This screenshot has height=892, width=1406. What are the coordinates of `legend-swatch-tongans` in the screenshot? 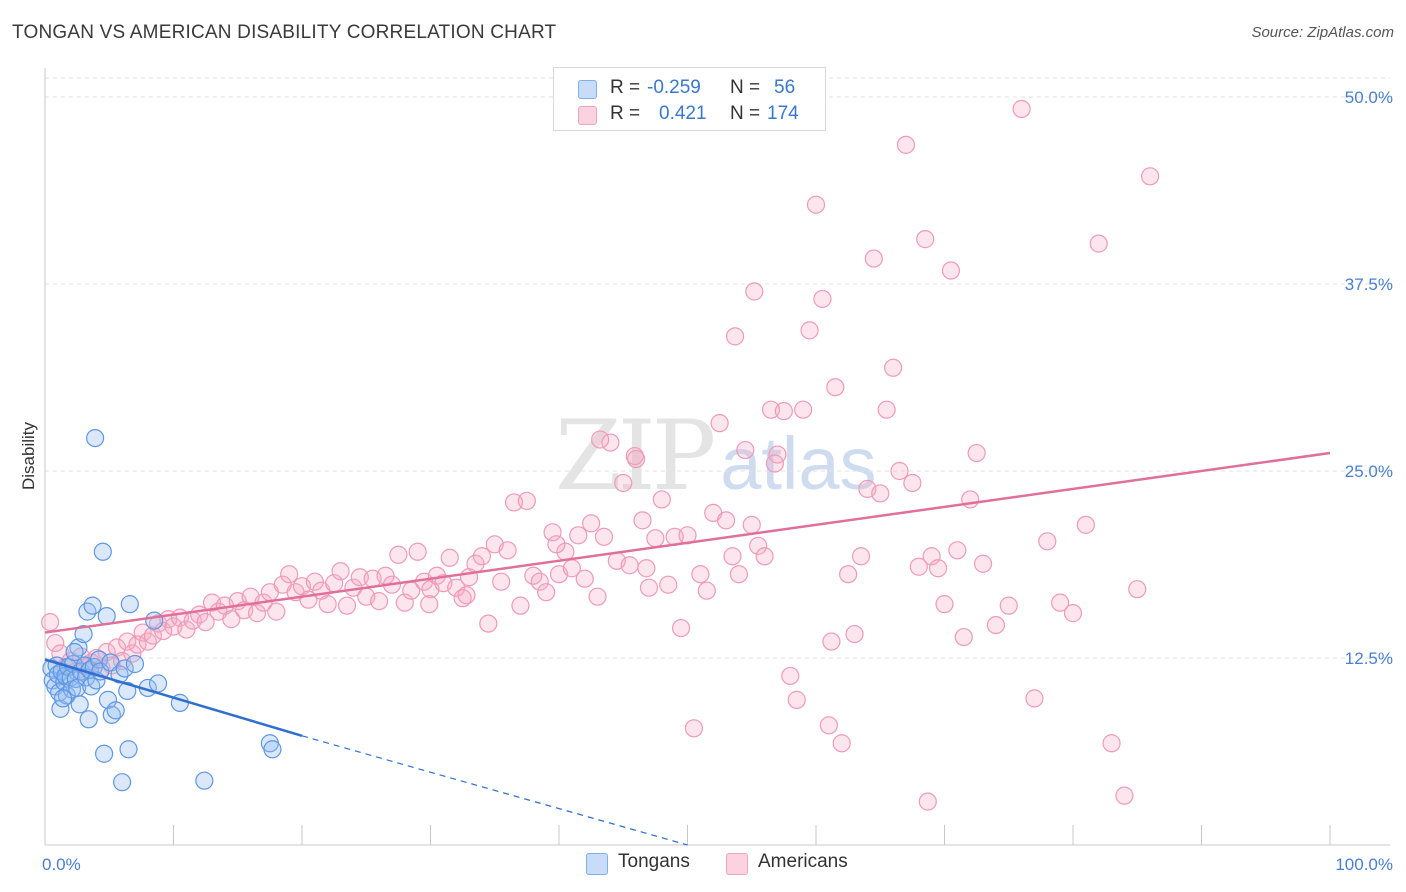 It's located at (587, 89).